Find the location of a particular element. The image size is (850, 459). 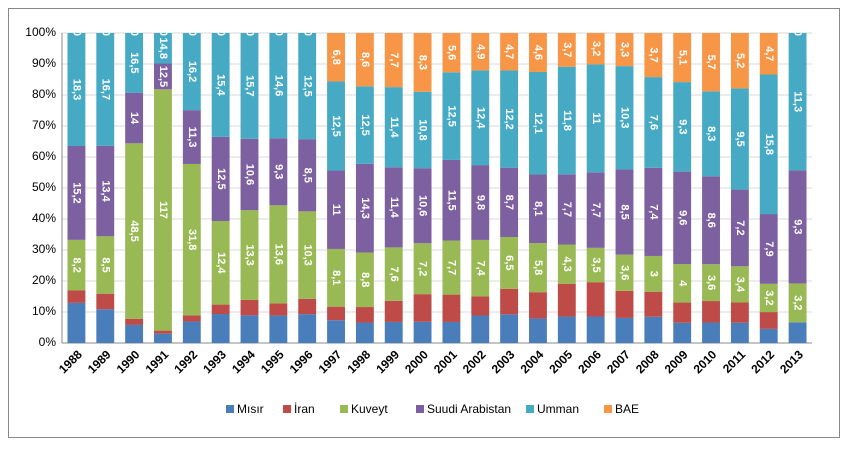

data-label: 12,4 is located at coordinates (221, 263).